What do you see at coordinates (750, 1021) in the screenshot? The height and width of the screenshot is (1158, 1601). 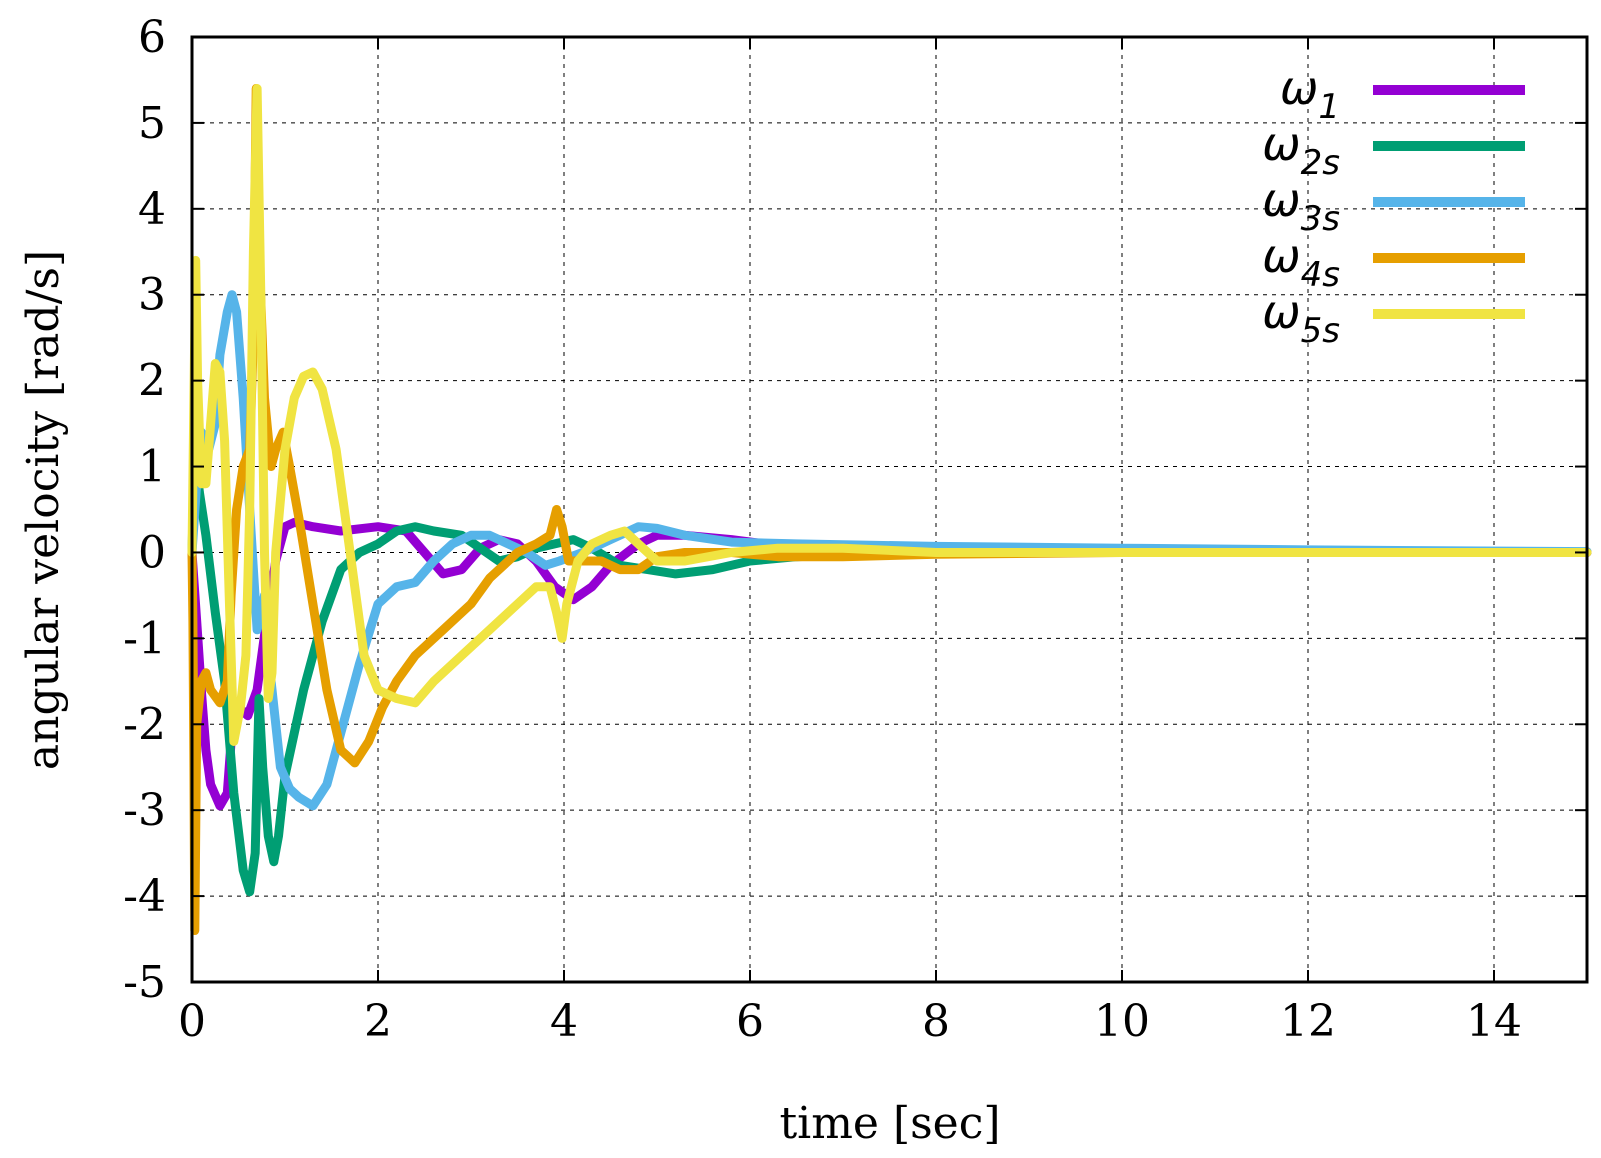 I see `x-tick-label: 6` at bounding box center [750, 1021].